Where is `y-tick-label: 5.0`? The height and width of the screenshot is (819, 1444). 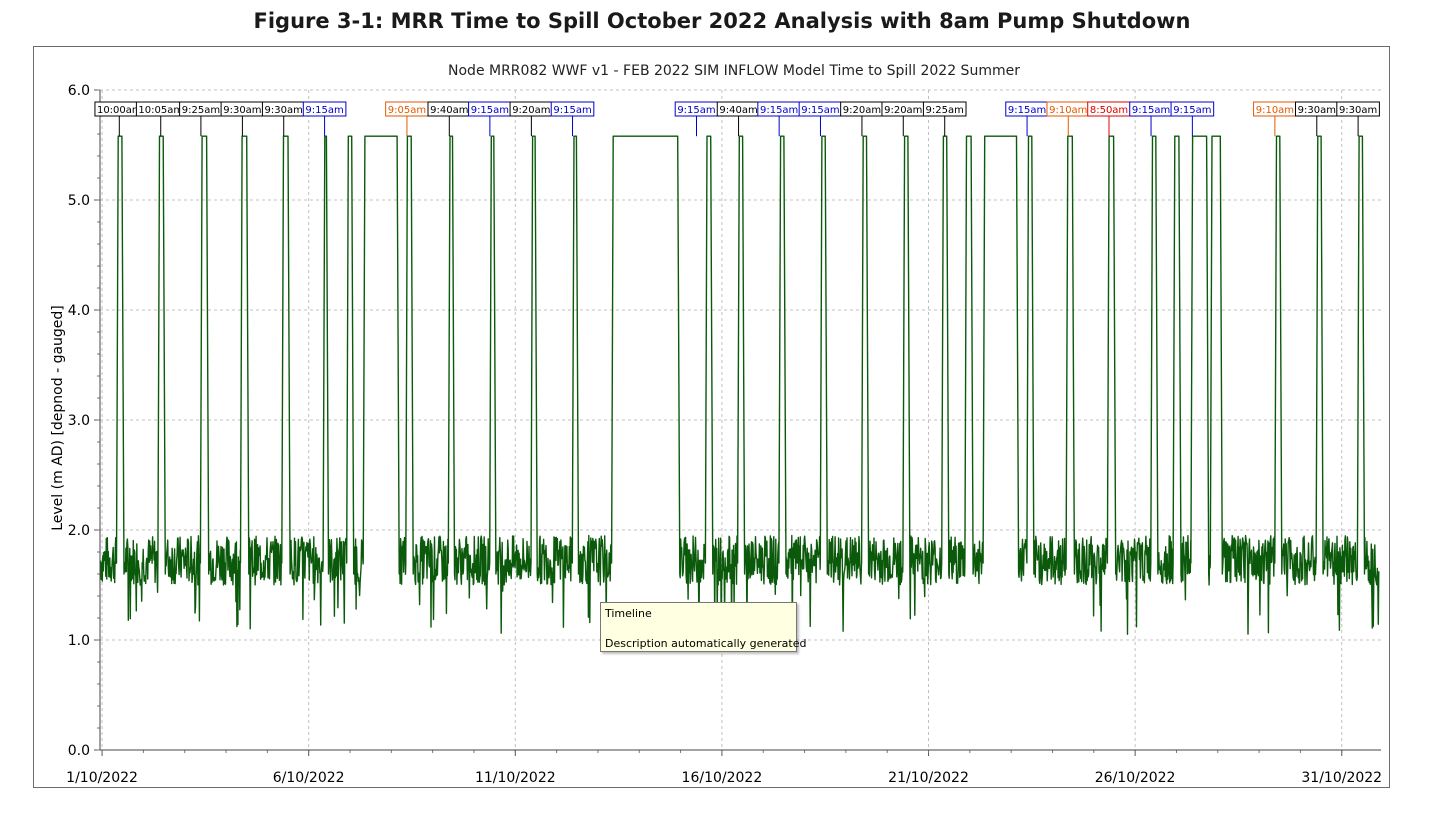 y-tick-label: 5.0 is located at coordinates (79, 201).